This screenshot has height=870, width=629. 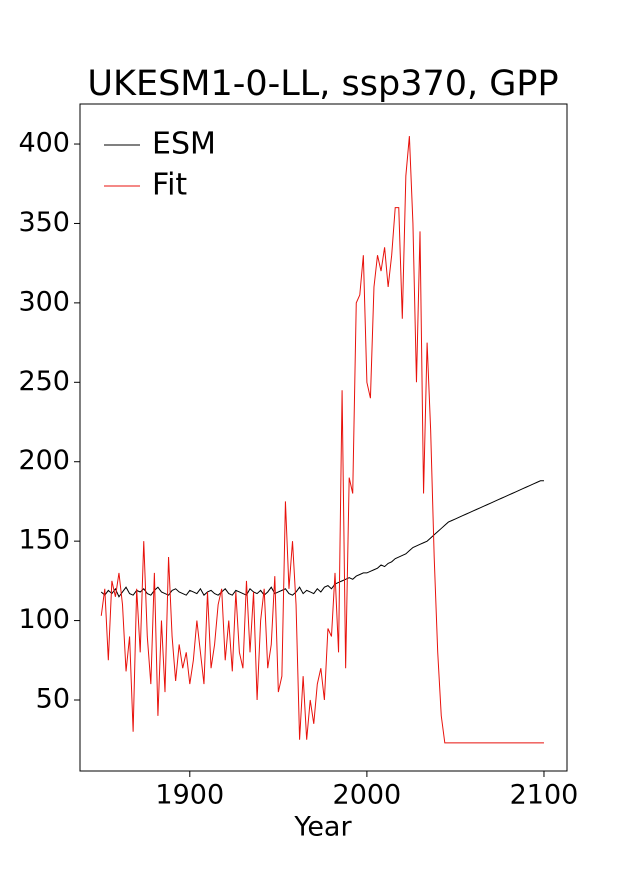 I want to click on x-tick-label: 1900, so click(x=189, y=795).